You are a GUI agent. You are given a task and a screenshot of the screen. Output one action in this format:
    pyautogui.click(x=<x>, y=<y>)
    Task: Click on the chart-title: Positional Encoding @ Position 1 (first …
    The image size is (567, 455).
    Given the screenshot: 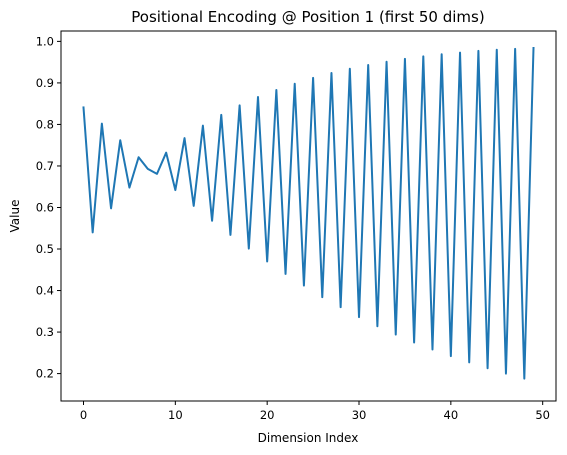 What is the action you would take?
    pyautogui.click(x=307, y=17)
    